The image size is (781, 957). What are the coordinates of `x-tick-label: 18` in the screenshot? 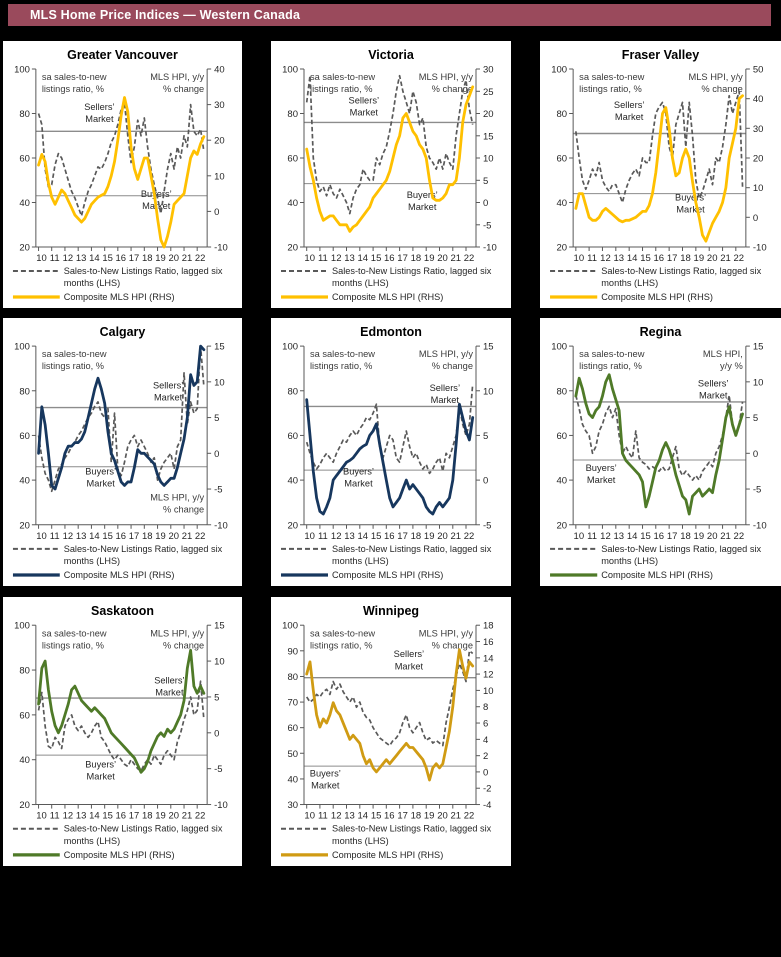 It's located at (416, 816).